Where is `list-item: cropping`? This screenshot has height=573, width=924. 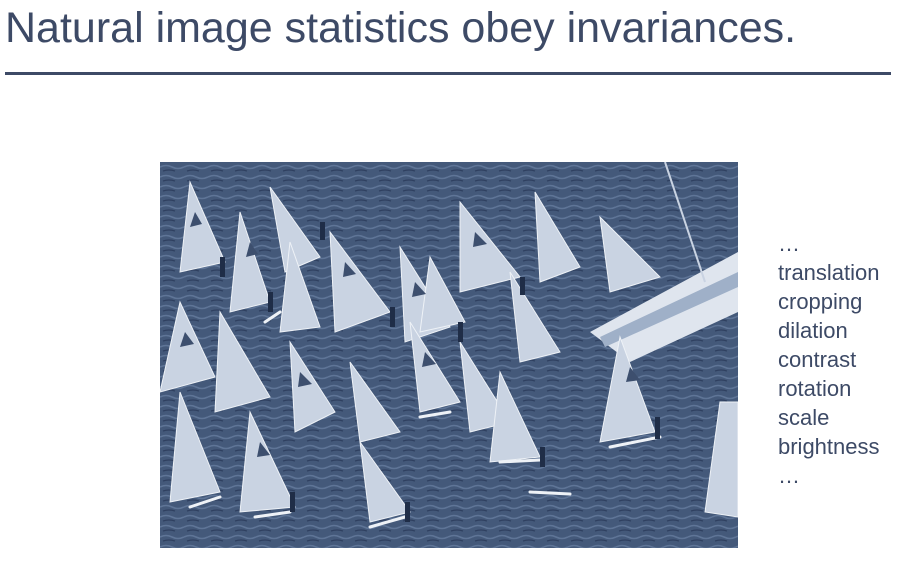 list-item: cropping is located at coordinates (820, 301).